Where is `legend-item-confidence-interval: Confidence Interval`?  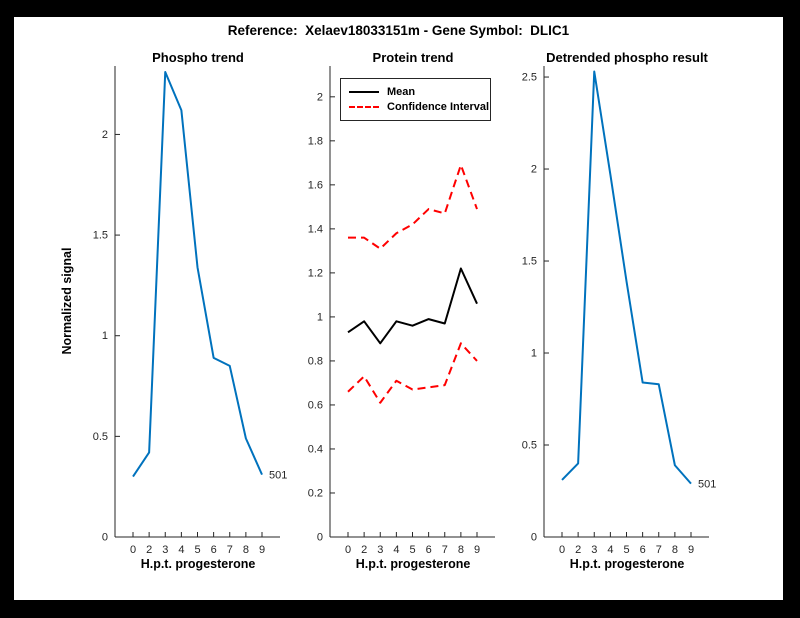
legend-item-confidence-interval: Confidence Interval is located at coordinates (419, 107).